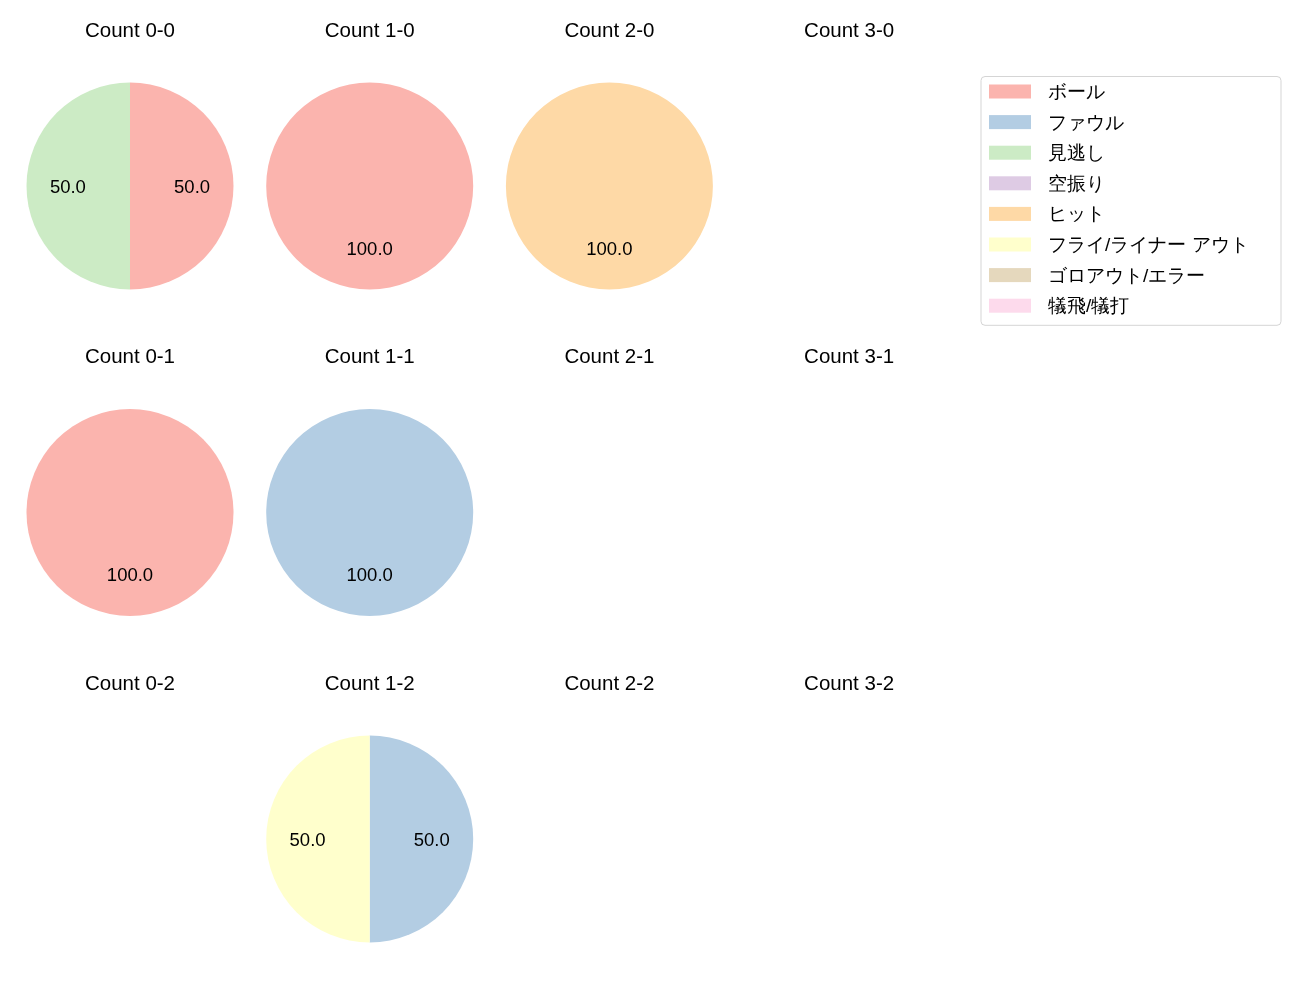 This screenshot has height=1000, width=1300. I want to click on title: Count 2-1, so click(609, 355).